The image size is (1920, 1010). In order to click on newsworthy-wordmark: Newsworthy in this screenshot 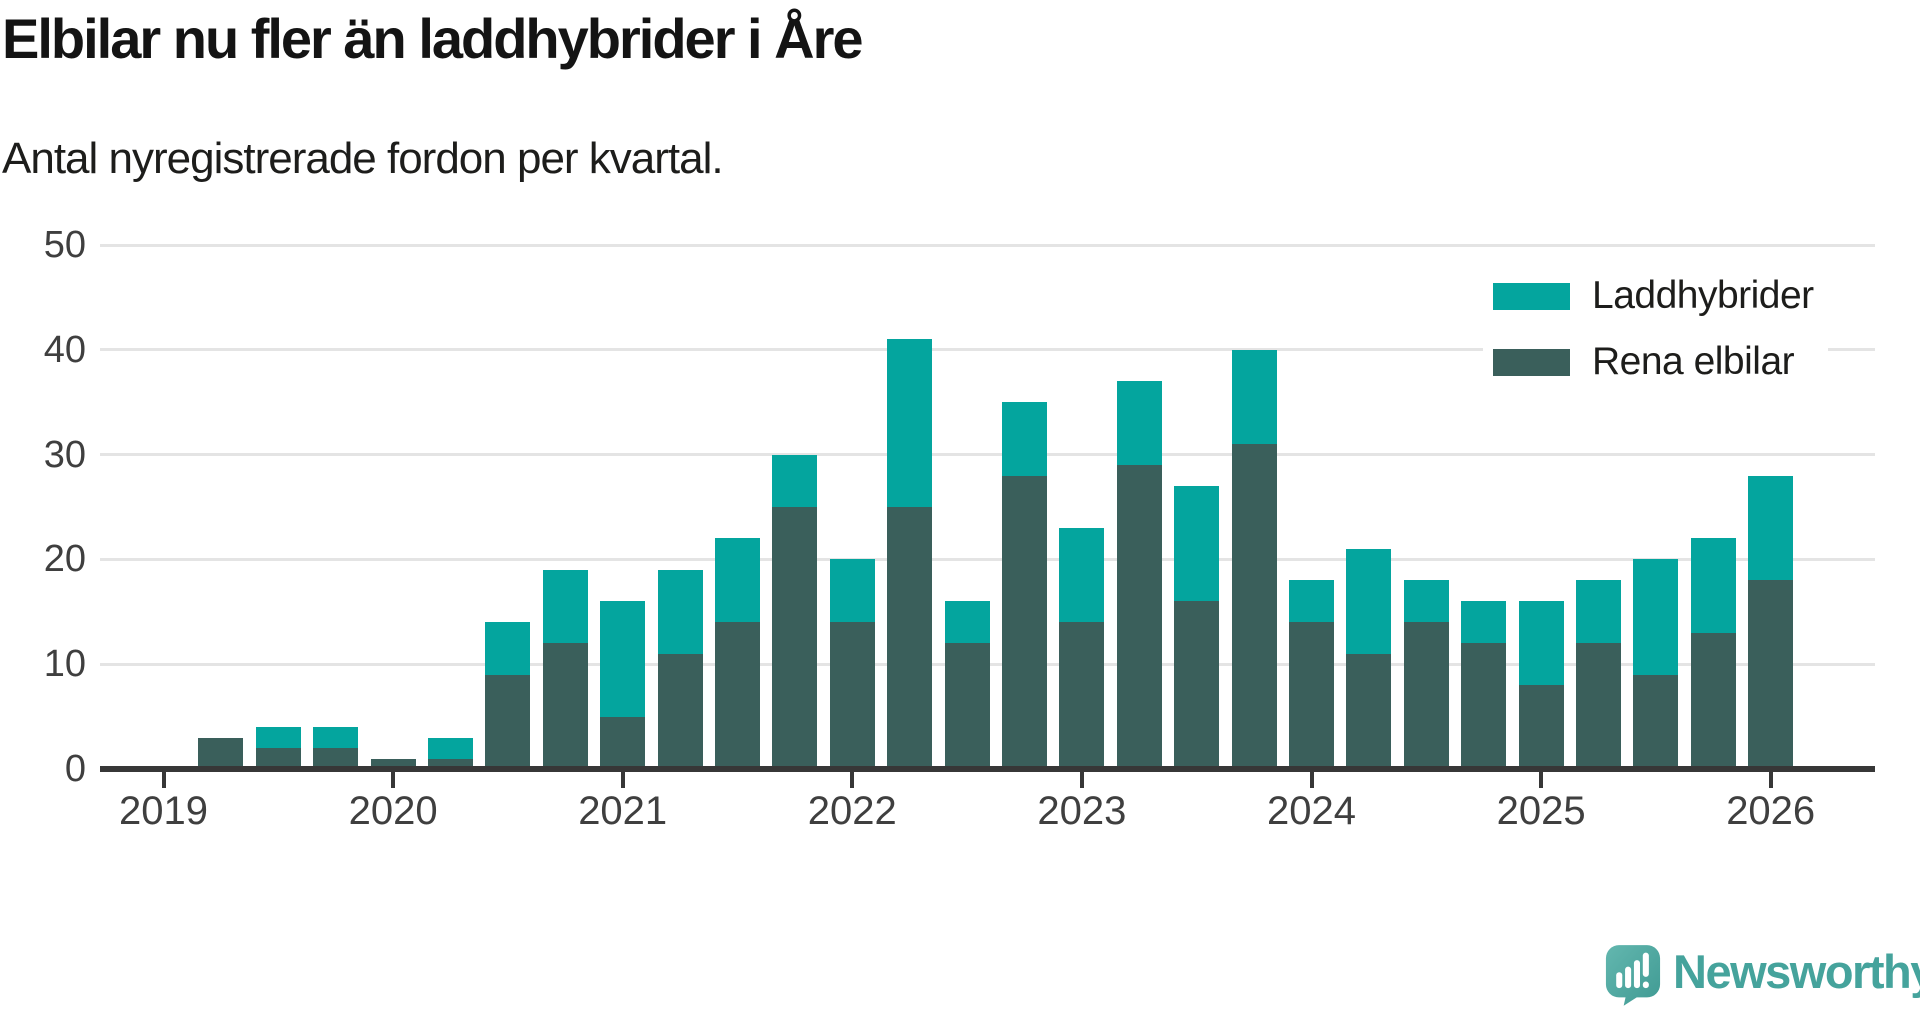, I will do `click(1796, 971)`.